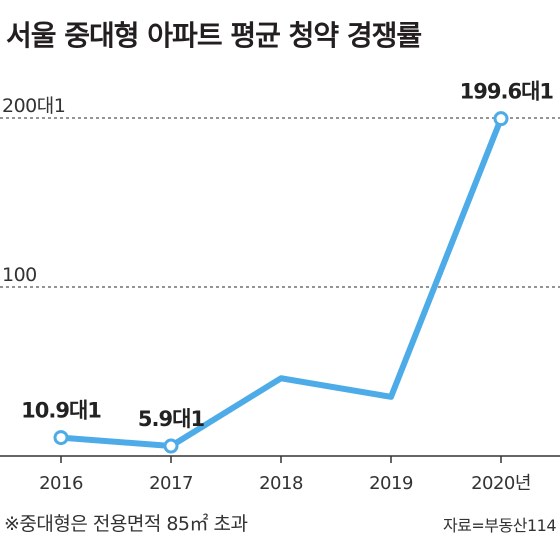  Describe the element at coordinates (61, 411) in the screenshot. I see `data-label: 10.9대1` at that location.